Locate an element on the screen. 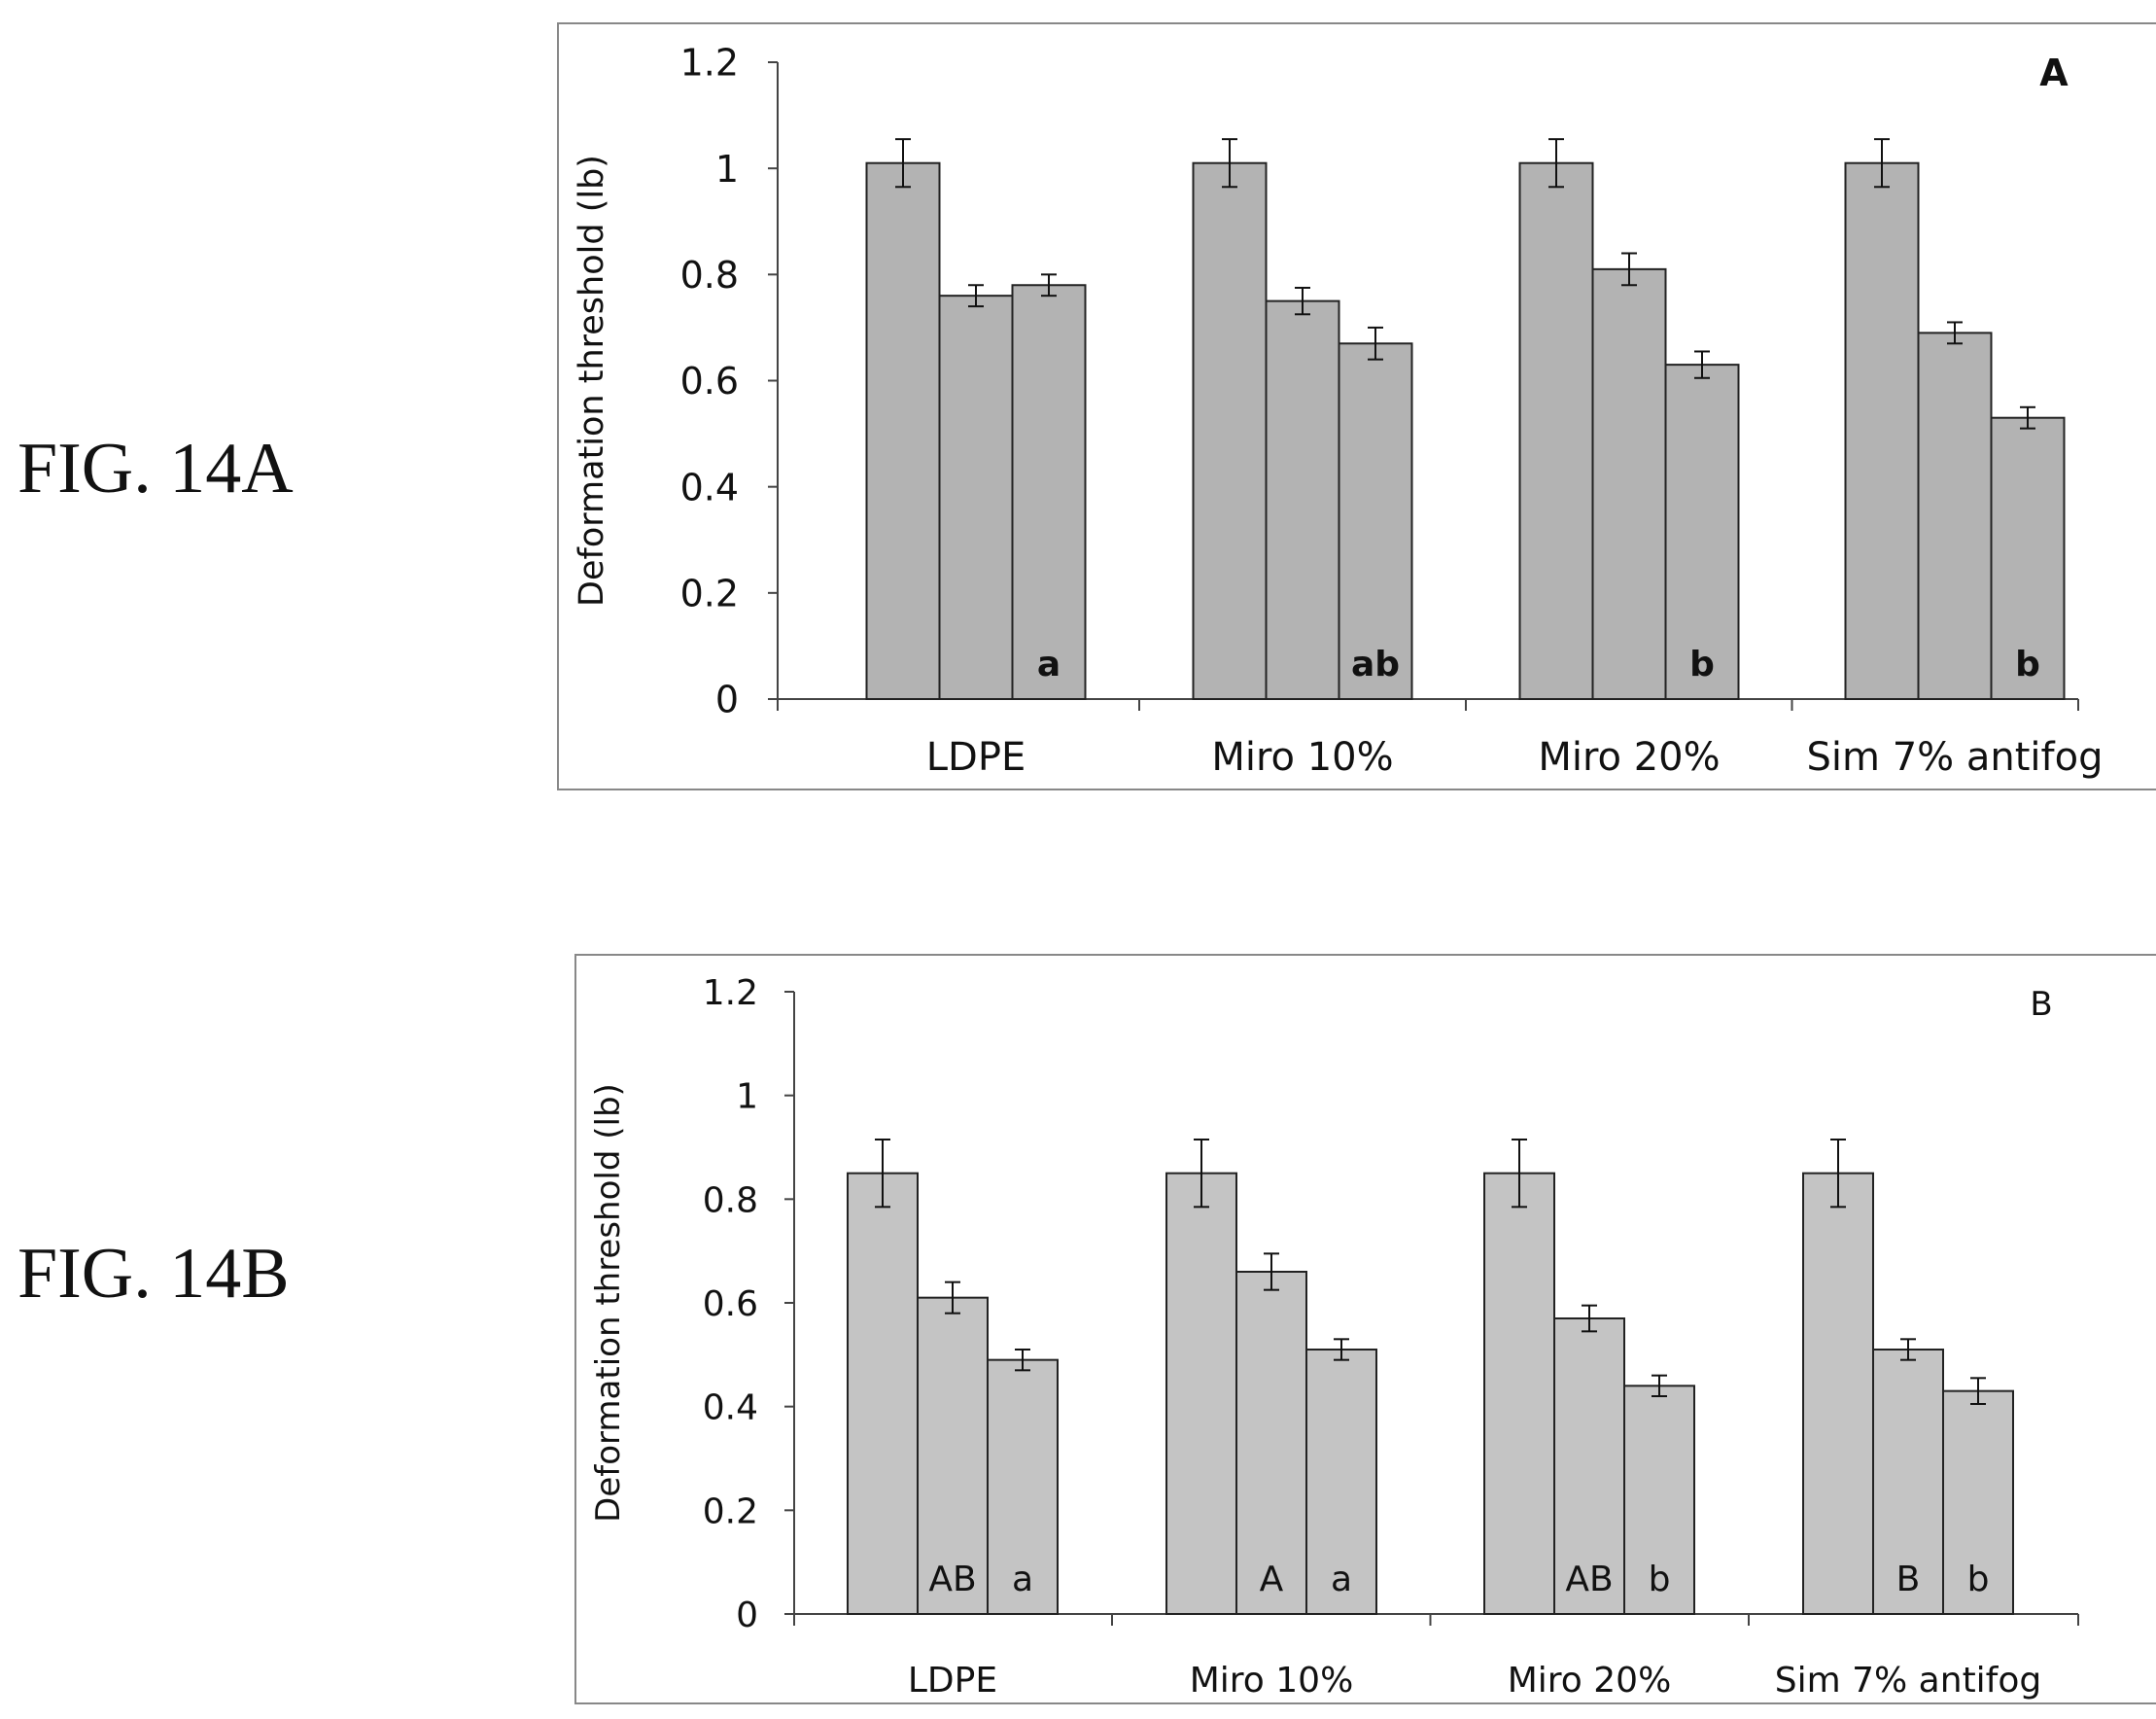 This screenshot has height=1719, width=2156. panel-letter: A is located at coordinates (2054, 73).